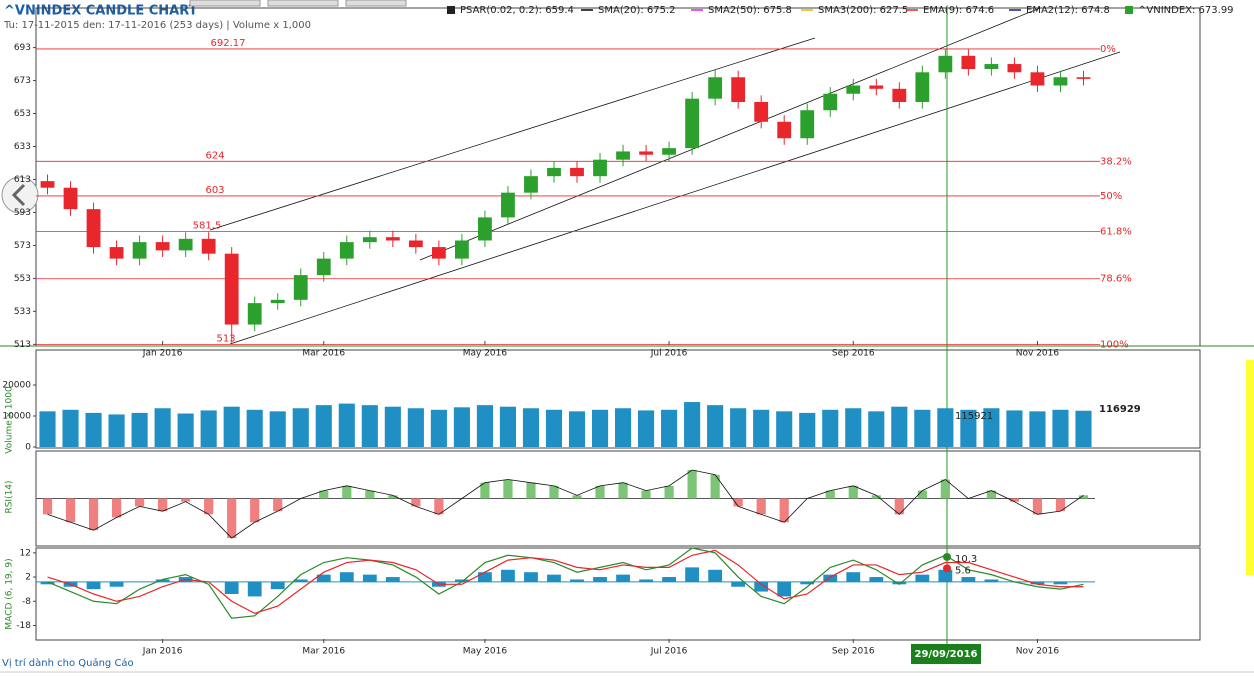  Describe the element at coordinates (22, 180) in the screenshot. I see `y-tick-label: 613` at that location.